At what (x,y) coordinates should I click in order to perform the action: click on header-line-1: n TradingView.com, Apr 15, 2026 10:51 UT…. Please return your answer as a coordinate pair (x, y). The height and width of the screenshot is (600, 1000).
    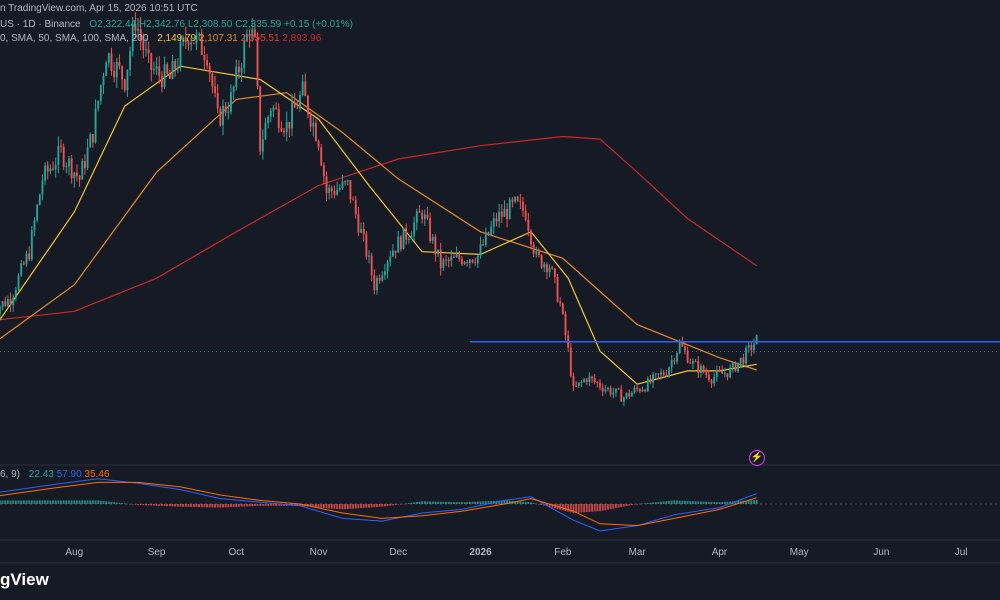
    Looking at the image, I should click on (99, 8).